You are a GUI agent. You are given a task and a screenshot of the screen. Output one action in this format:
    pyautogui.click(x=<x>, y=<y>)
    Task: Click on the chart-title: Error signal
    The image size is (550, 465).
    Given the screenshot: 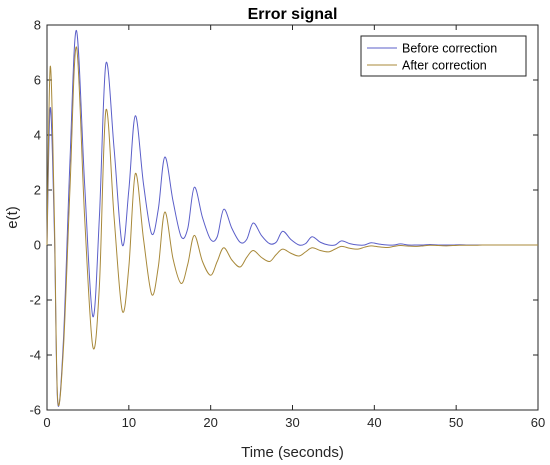 What is the action you would take?
    pyautogui.click(x=293, y=14)
    